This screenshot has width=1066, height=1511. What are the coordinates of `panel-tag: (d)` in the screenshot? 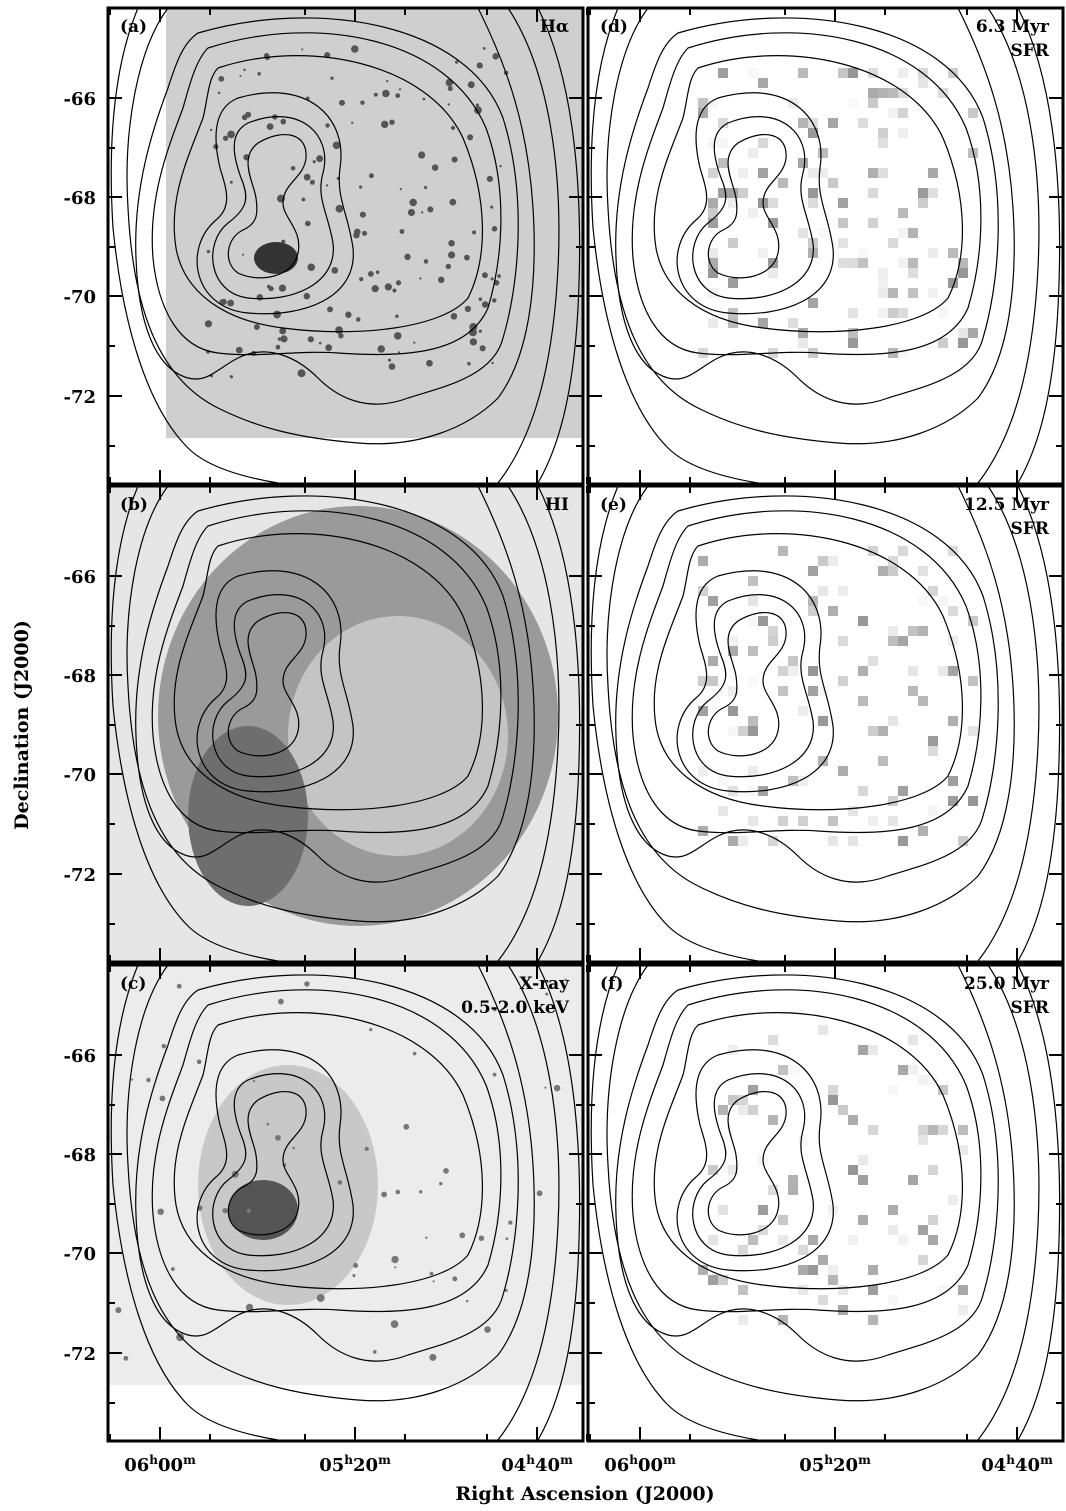 It's located at (614, 27).